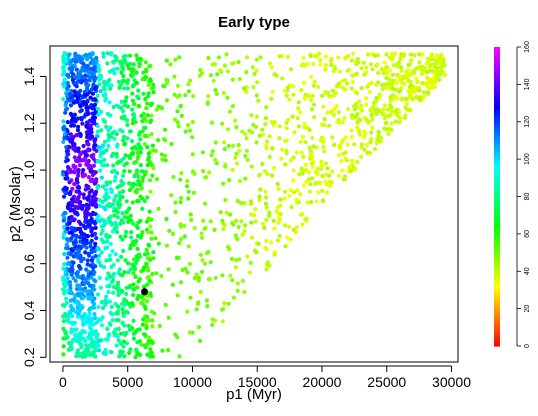  I want to click on colorbar-tick-label: 20, so click(527, 309).